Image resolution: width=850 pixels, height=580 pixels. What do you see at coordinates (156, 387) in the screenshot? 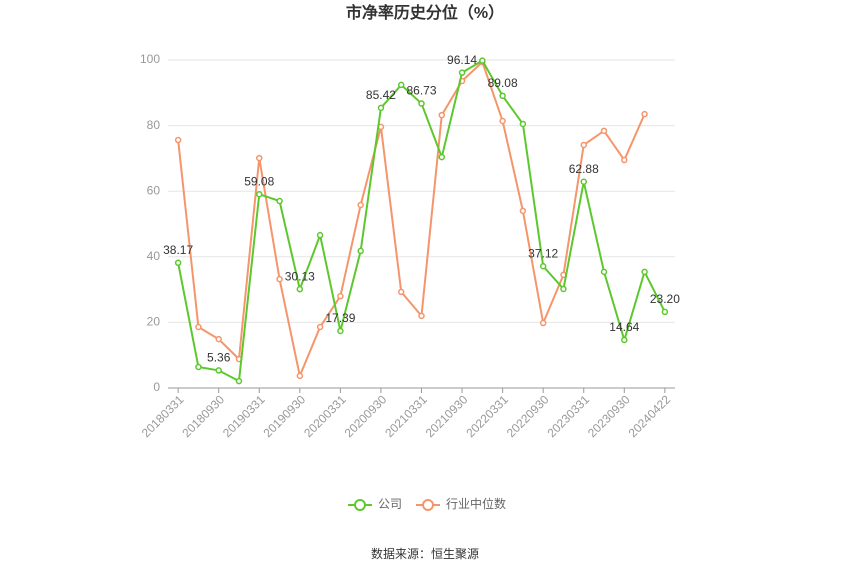
I see `y-tick-label: 0` at bounding box center [156, 387].